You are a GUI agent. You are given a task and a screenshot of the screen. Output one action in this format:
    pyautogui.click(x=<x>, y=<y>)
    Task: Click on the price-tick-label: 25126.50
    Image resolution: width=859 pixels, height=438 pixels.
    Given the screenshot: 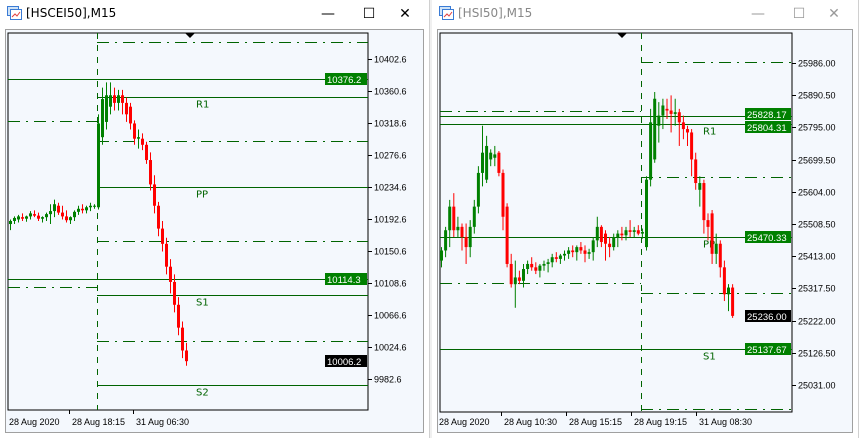 What is the action you would take?
    pyautogui.click(x=817, y=354)
    